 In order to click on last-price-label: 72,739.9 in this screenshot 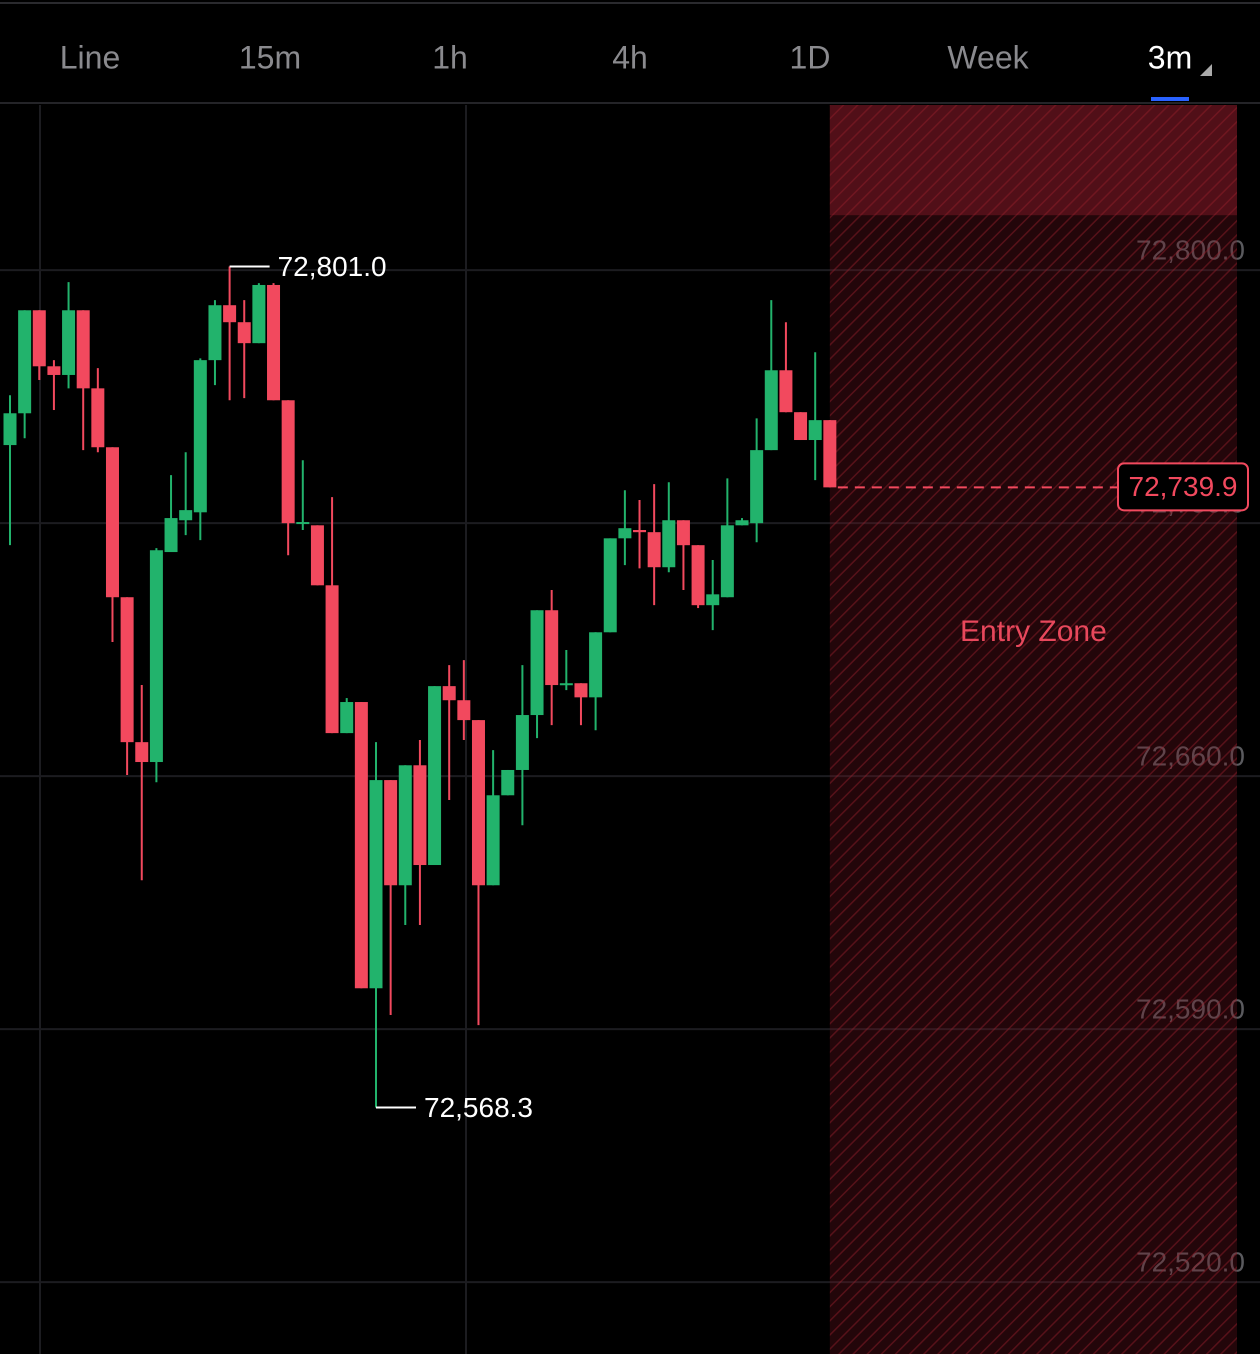, I will do `click(1183, 486)`.